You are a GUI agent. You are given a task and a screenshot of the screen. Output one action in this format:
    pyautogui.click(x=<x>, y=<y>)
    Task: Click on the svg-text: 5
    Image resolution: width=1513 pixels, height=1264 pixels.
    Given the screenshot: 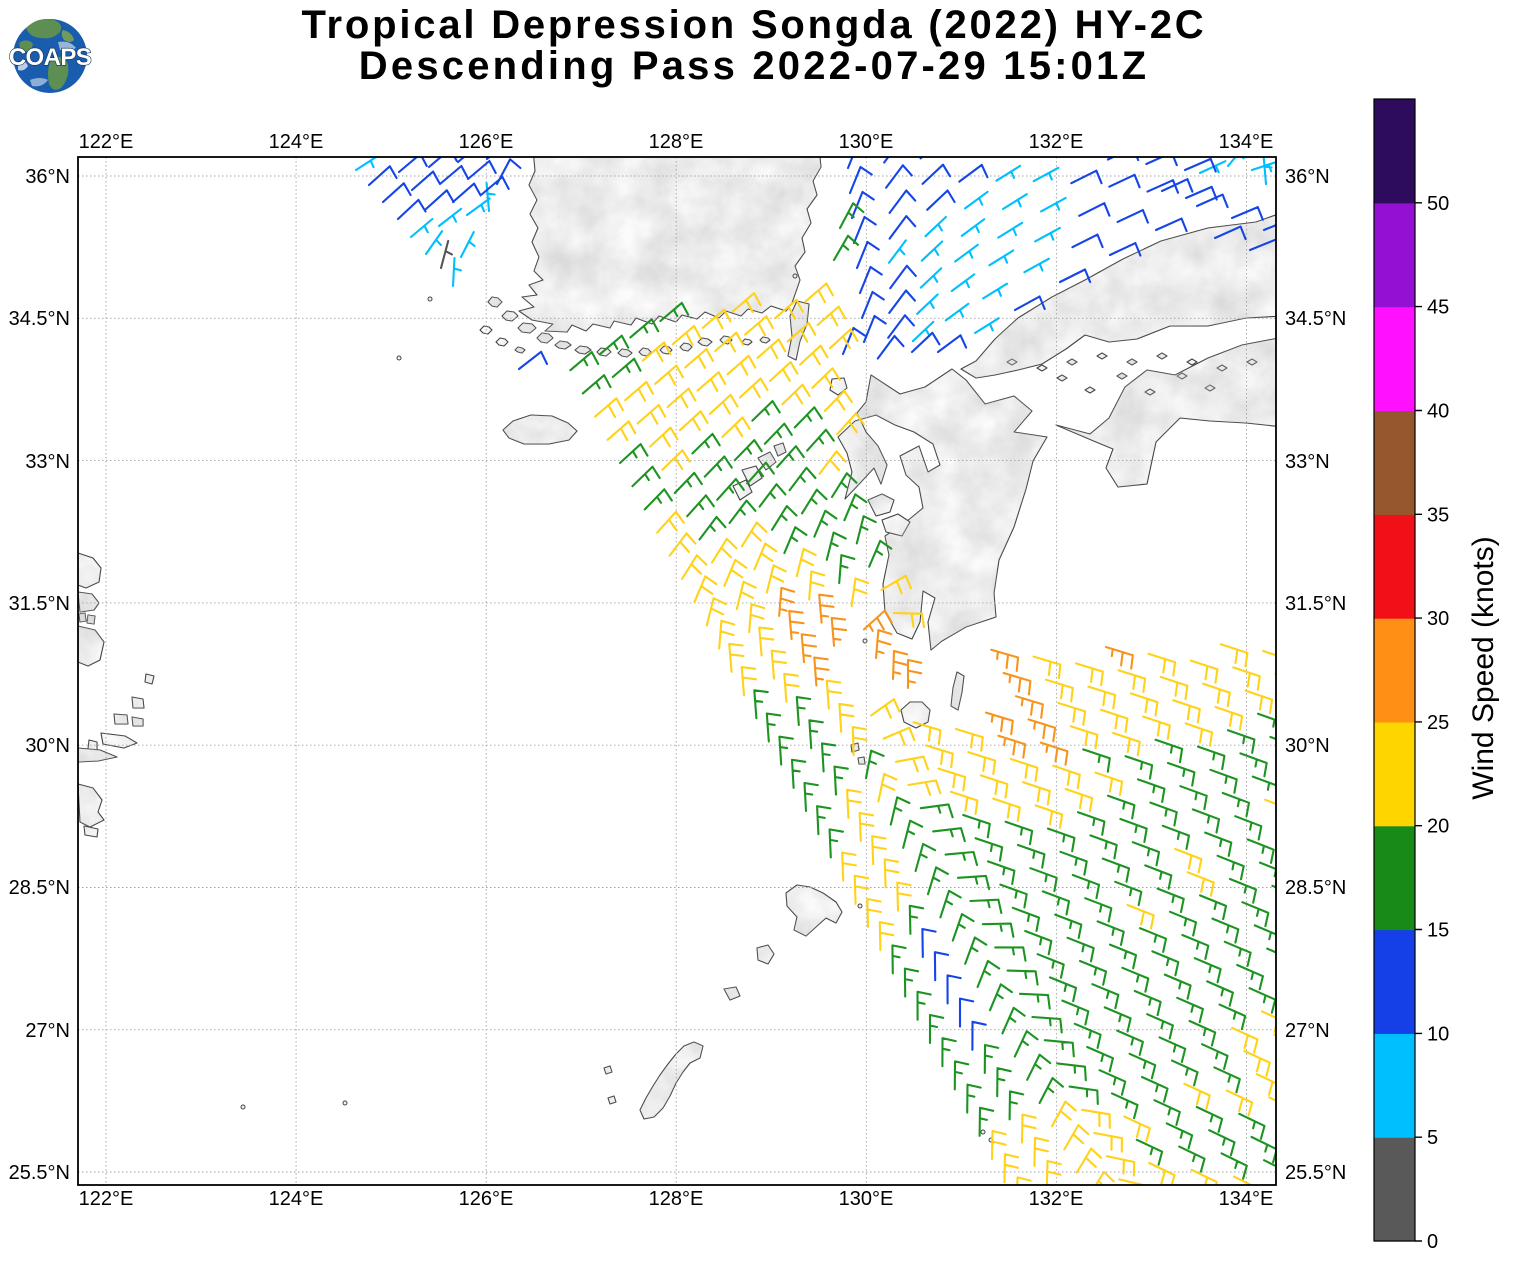 What is the action you would take?
    pyautogui.click(x=1432, y=1138)
    